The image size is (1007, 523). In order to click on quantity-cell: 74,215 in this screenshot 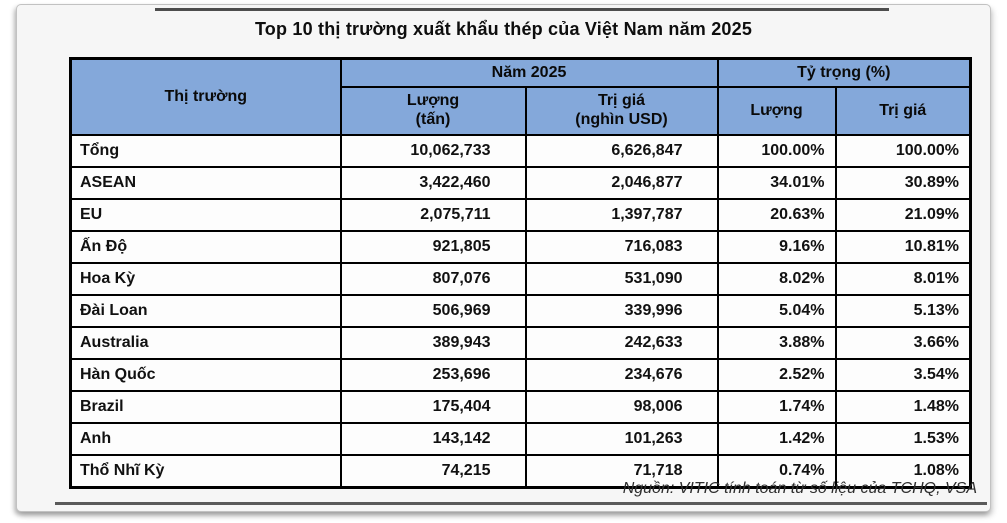, I will do `click(433, 471)`.